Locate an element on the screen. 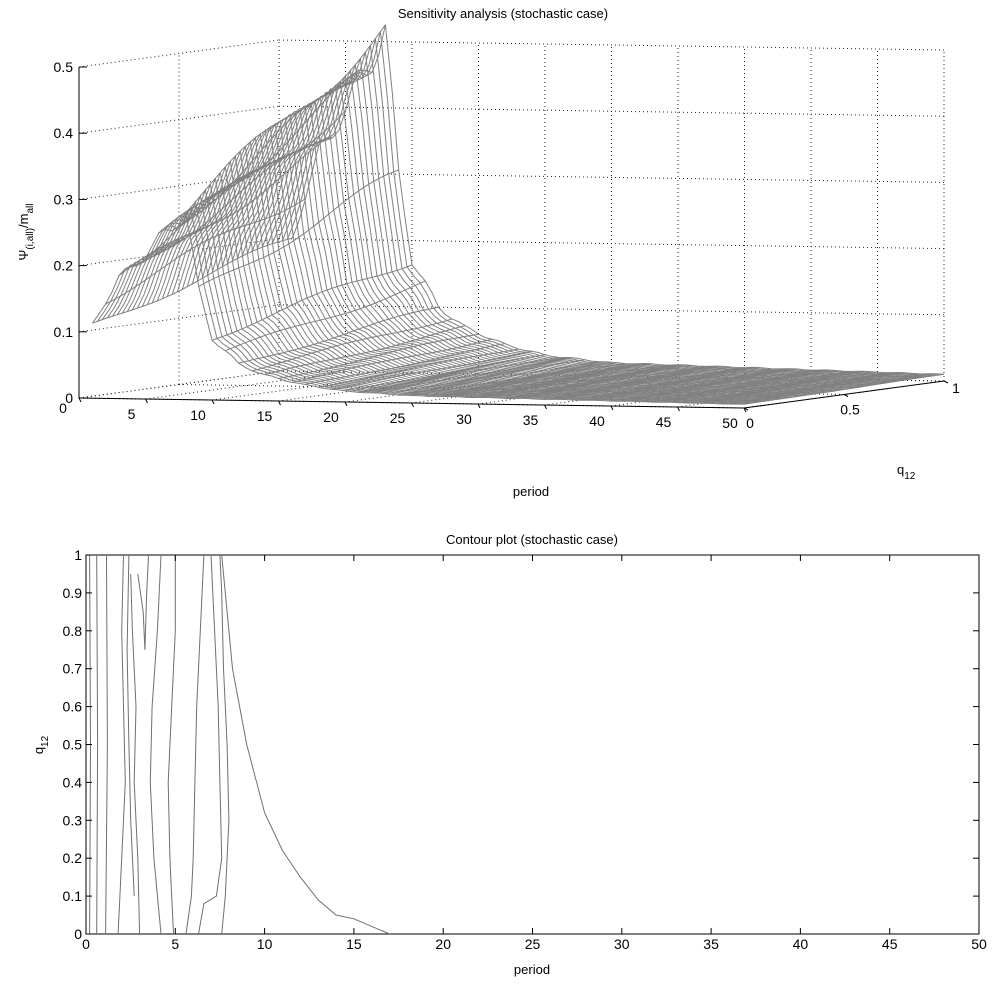  z-tick-label: 0.3 is located at coordinates (64, 199).